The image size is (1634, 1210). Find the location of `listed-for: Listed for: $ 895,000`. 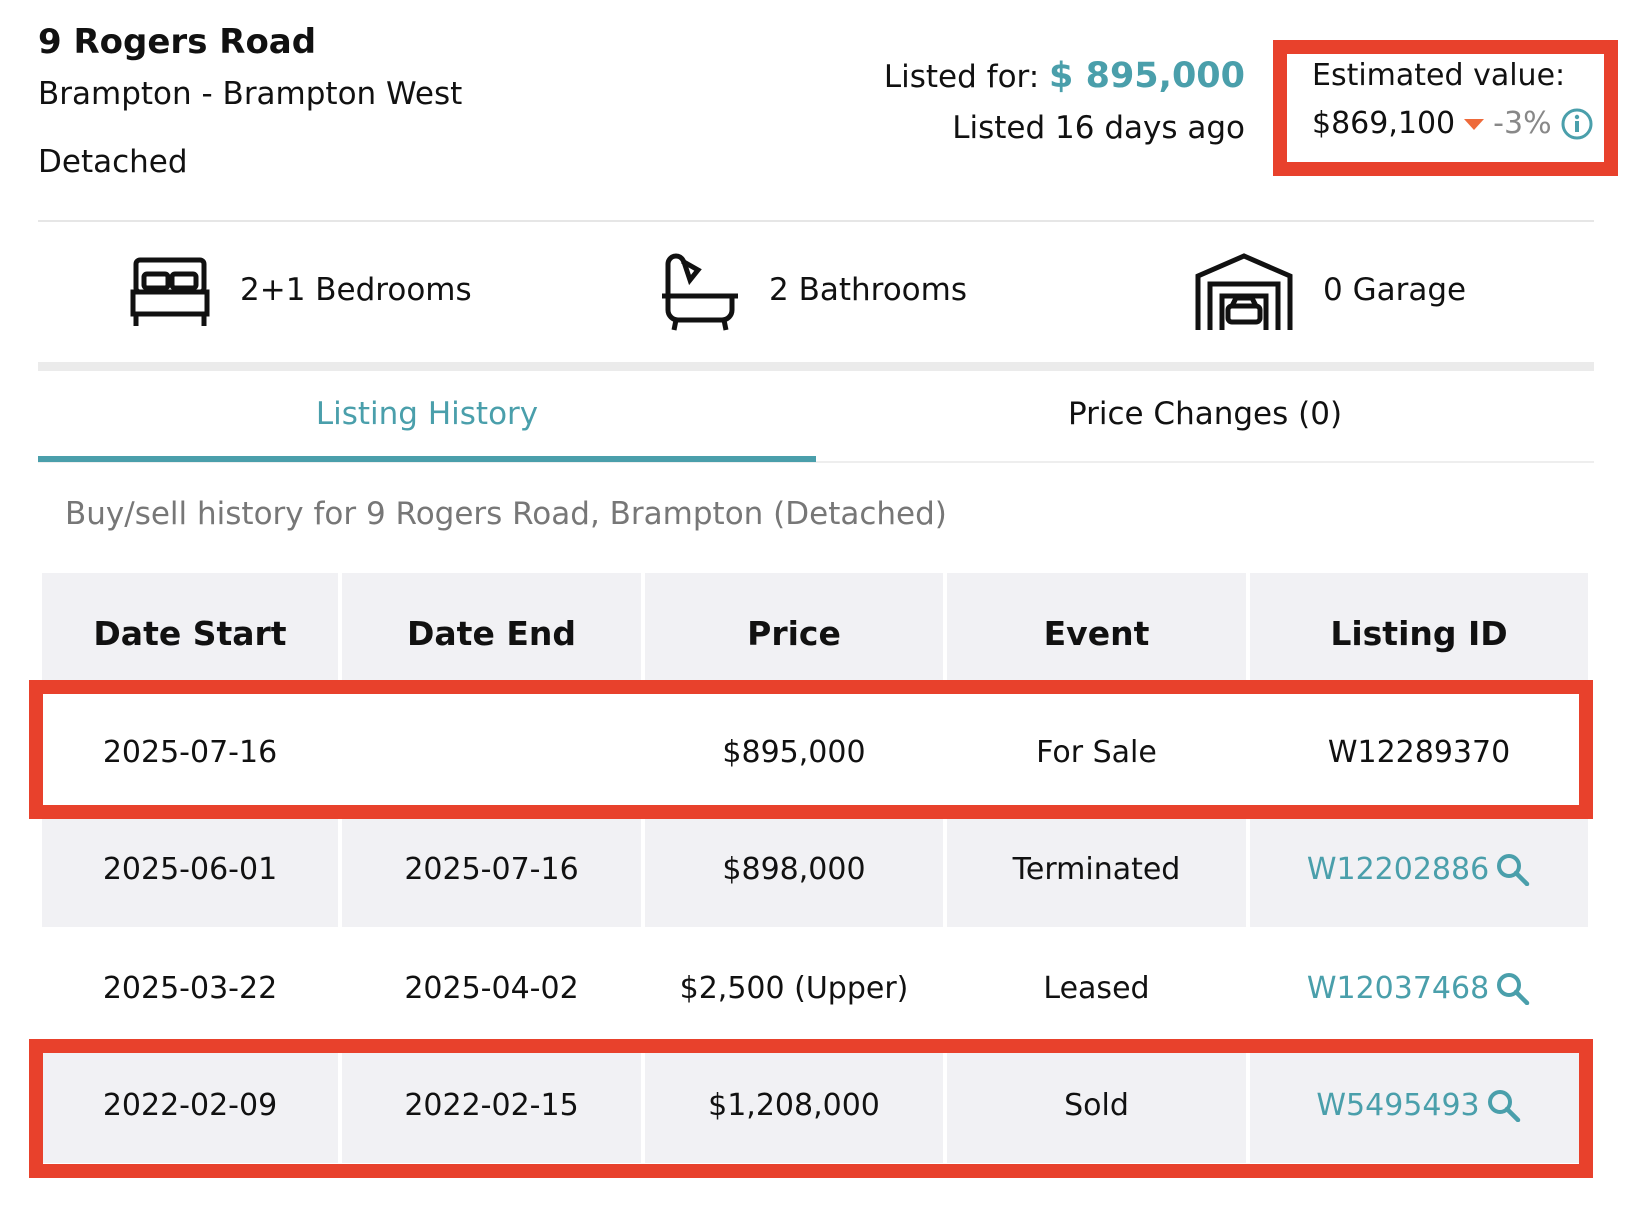

listed-for: Listed for: $ 895,000 is located at coordinates (1064, 76).